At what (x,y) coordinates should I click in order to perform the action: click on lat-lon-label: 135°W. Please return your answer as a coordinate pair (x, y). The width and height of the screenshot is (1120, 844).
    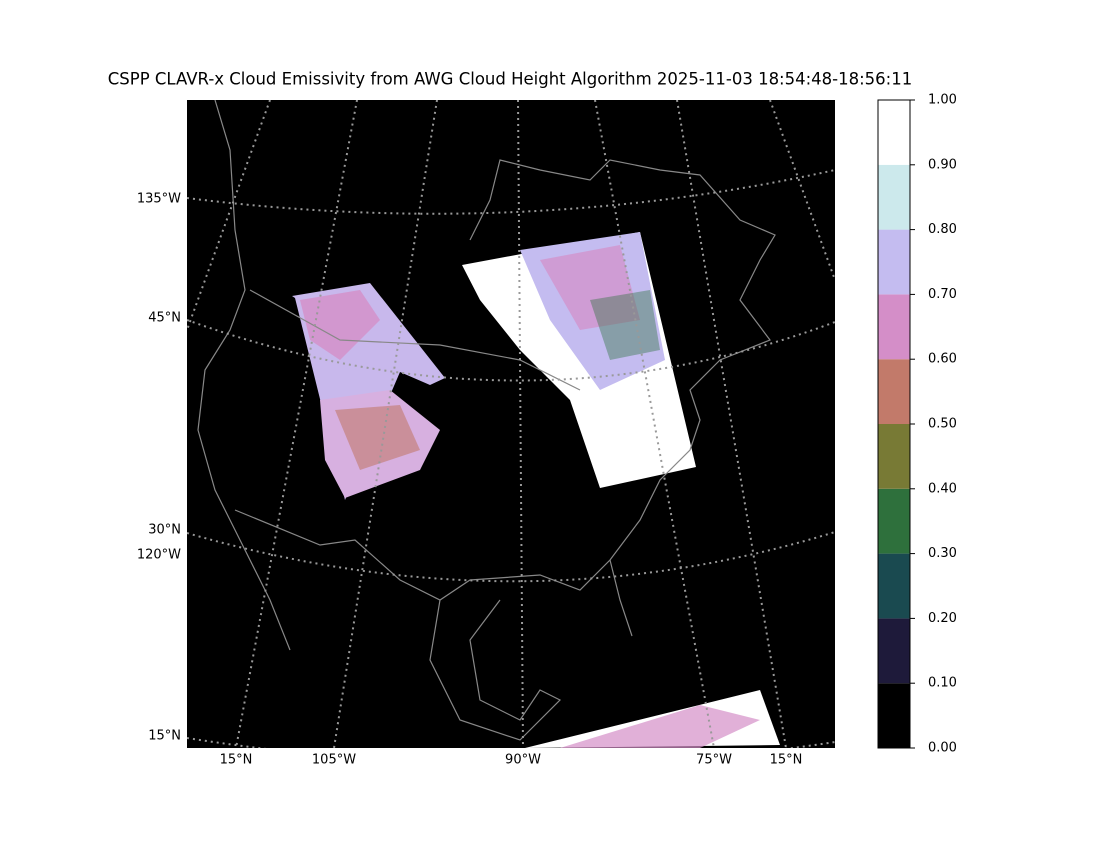
    Looking at the image, I should click on (159, 199).